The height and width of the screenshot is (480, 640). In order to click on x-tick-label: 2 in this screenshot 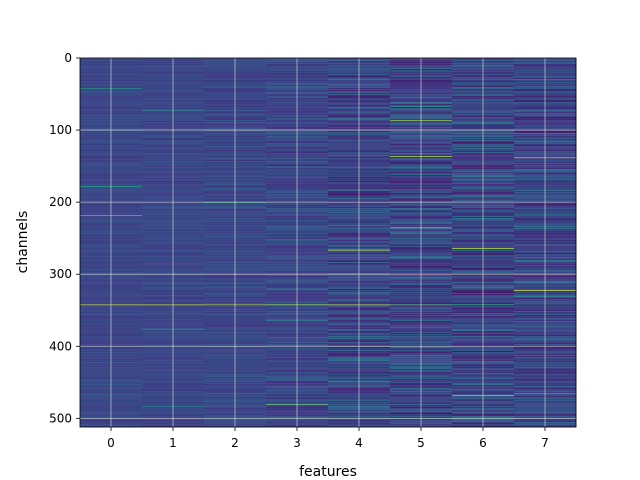, I will do `click(235, 443)`.